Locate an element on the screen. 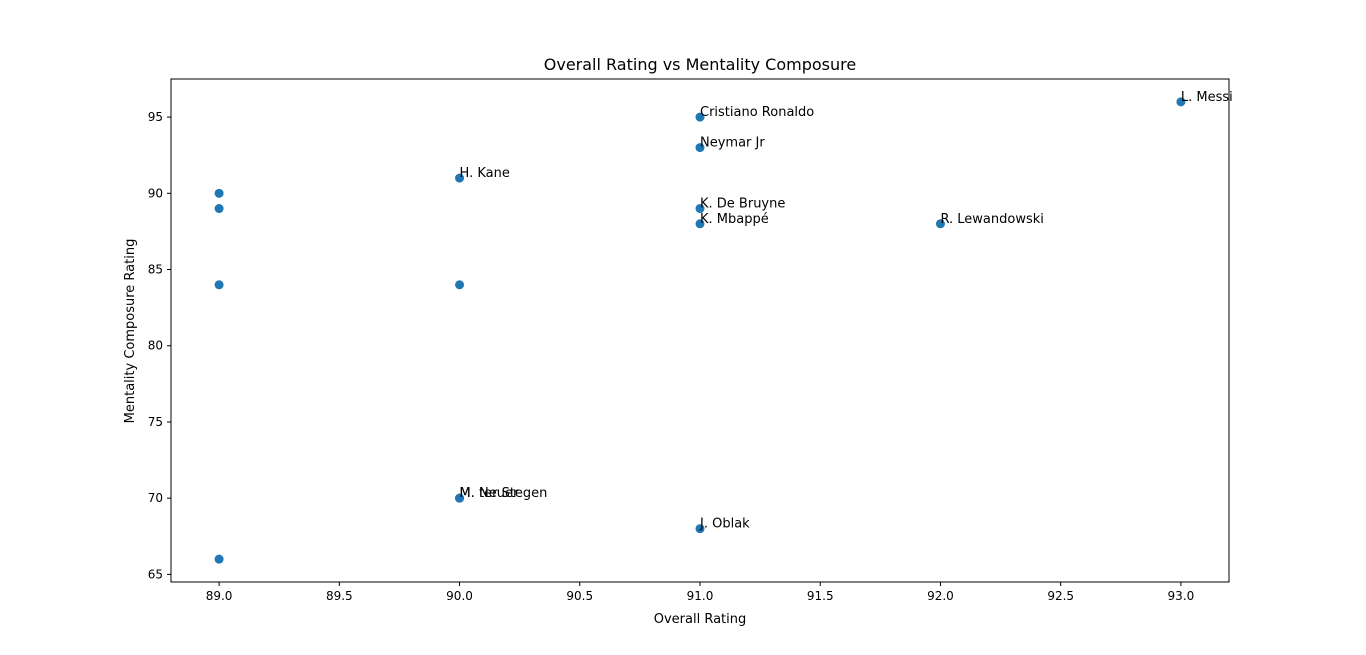 The height and width of the screenshot is (655, 1366). point-label: K. De Bruyne is located at coordinates (742, 204).